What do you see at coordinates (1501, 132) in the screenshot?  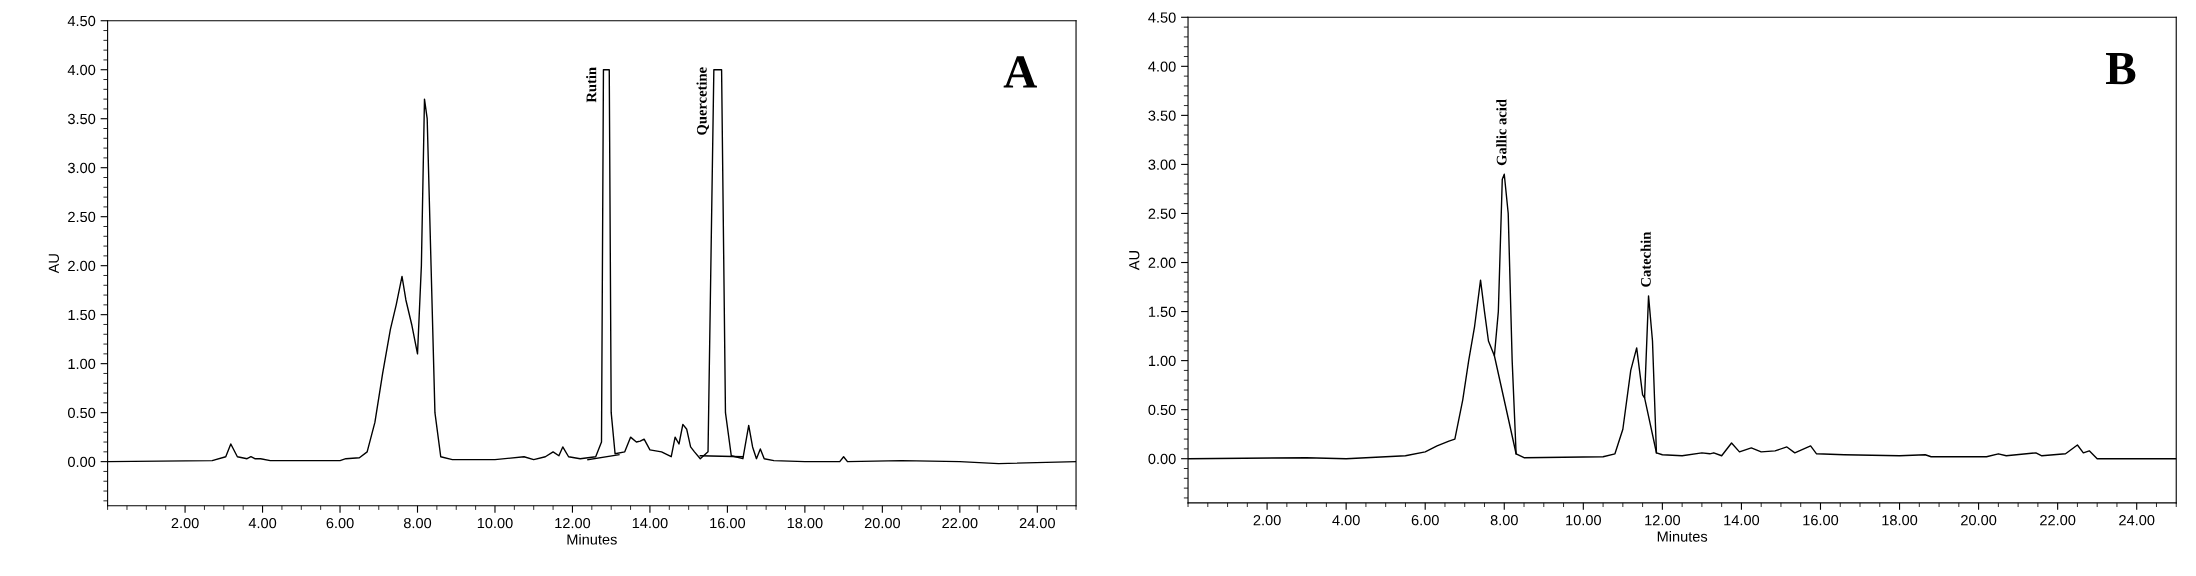 I see `annotation: Gallic acid` at bounding box center [1501, 132].